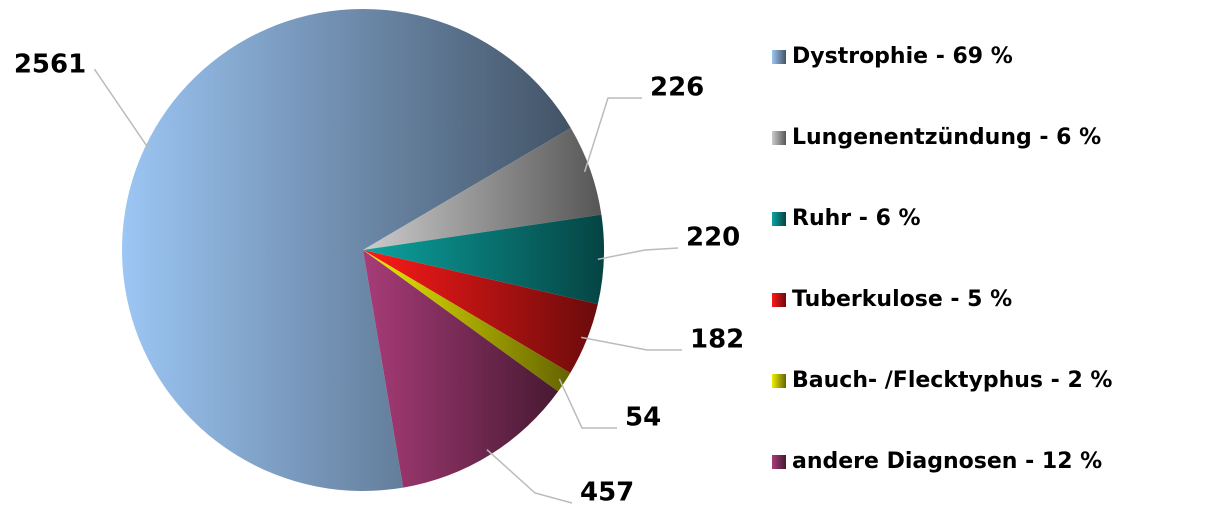 This screenshot has height=505, width=1205. What do you see at coordinates (952, 380) in the screenshot?
I see `legend-label: Bauch- /Flecktyphus - 2 %` at bounding box center [952, 380].